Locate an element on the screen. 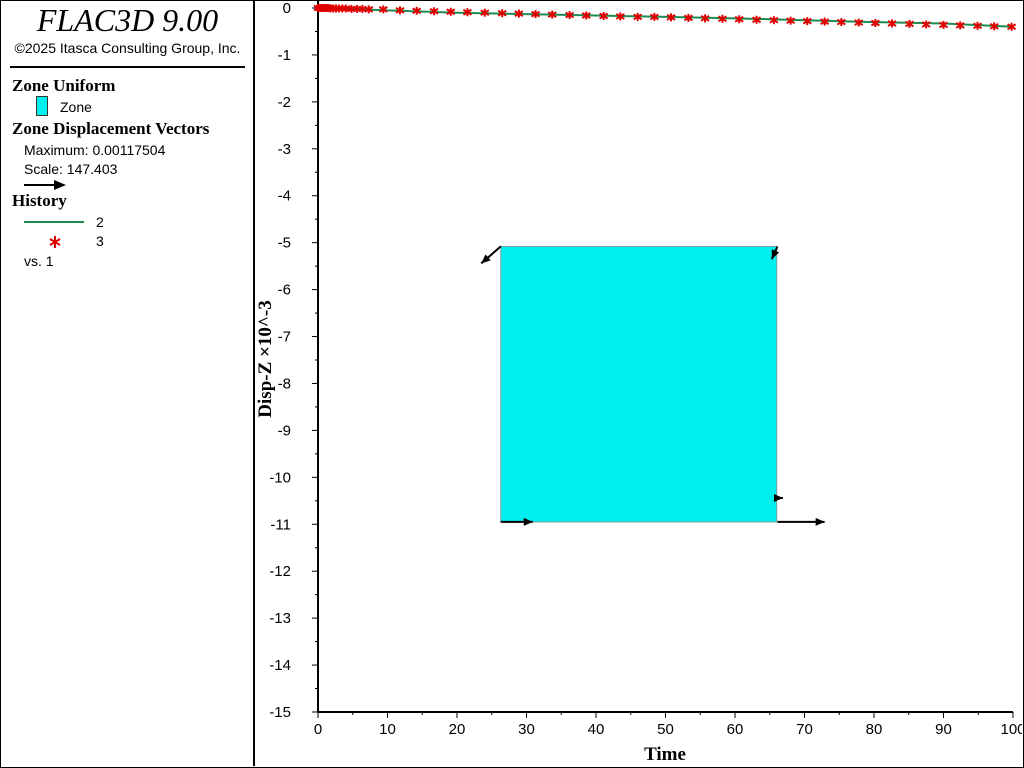  y-tick-label: -15 is located at coordinates (280, 712).